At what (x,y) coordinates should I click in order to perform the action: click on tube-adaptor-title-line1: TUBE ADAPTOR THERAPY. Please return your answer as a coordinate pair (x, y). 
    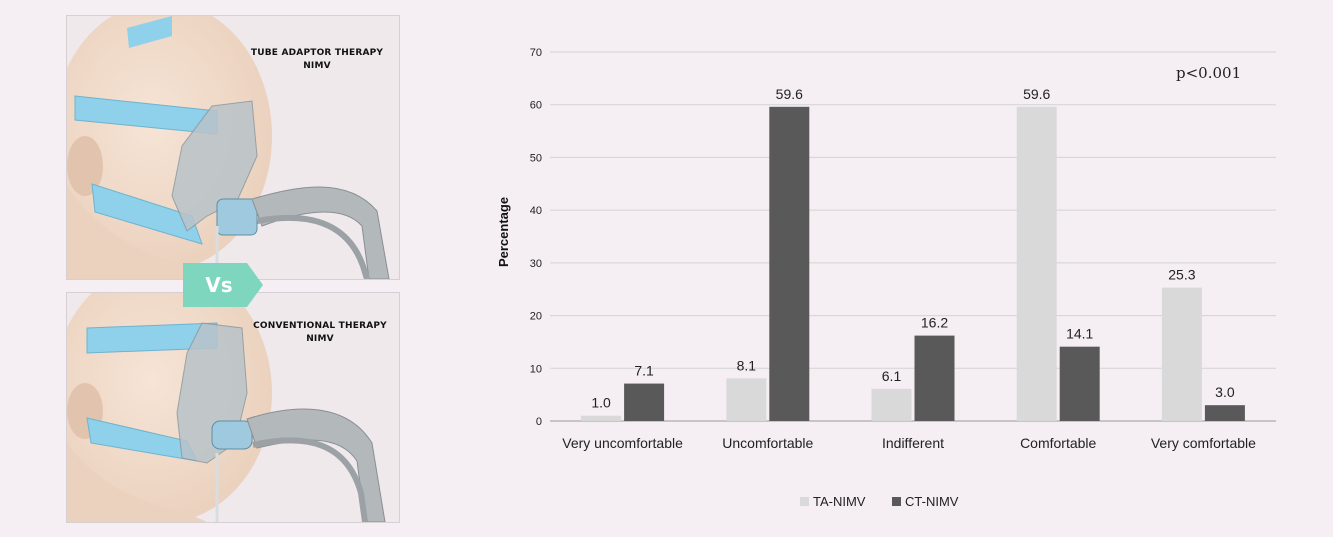
    Looking at the image, I should click on (317, 53).